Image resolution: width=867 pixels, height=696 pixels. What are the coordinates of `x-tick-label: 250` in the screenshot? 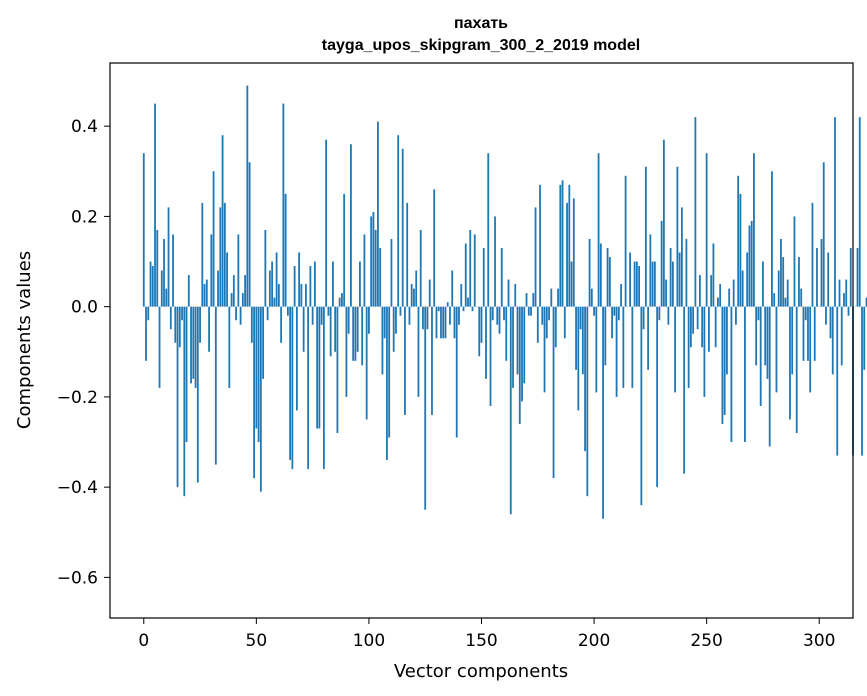 It's located at (706, 641).